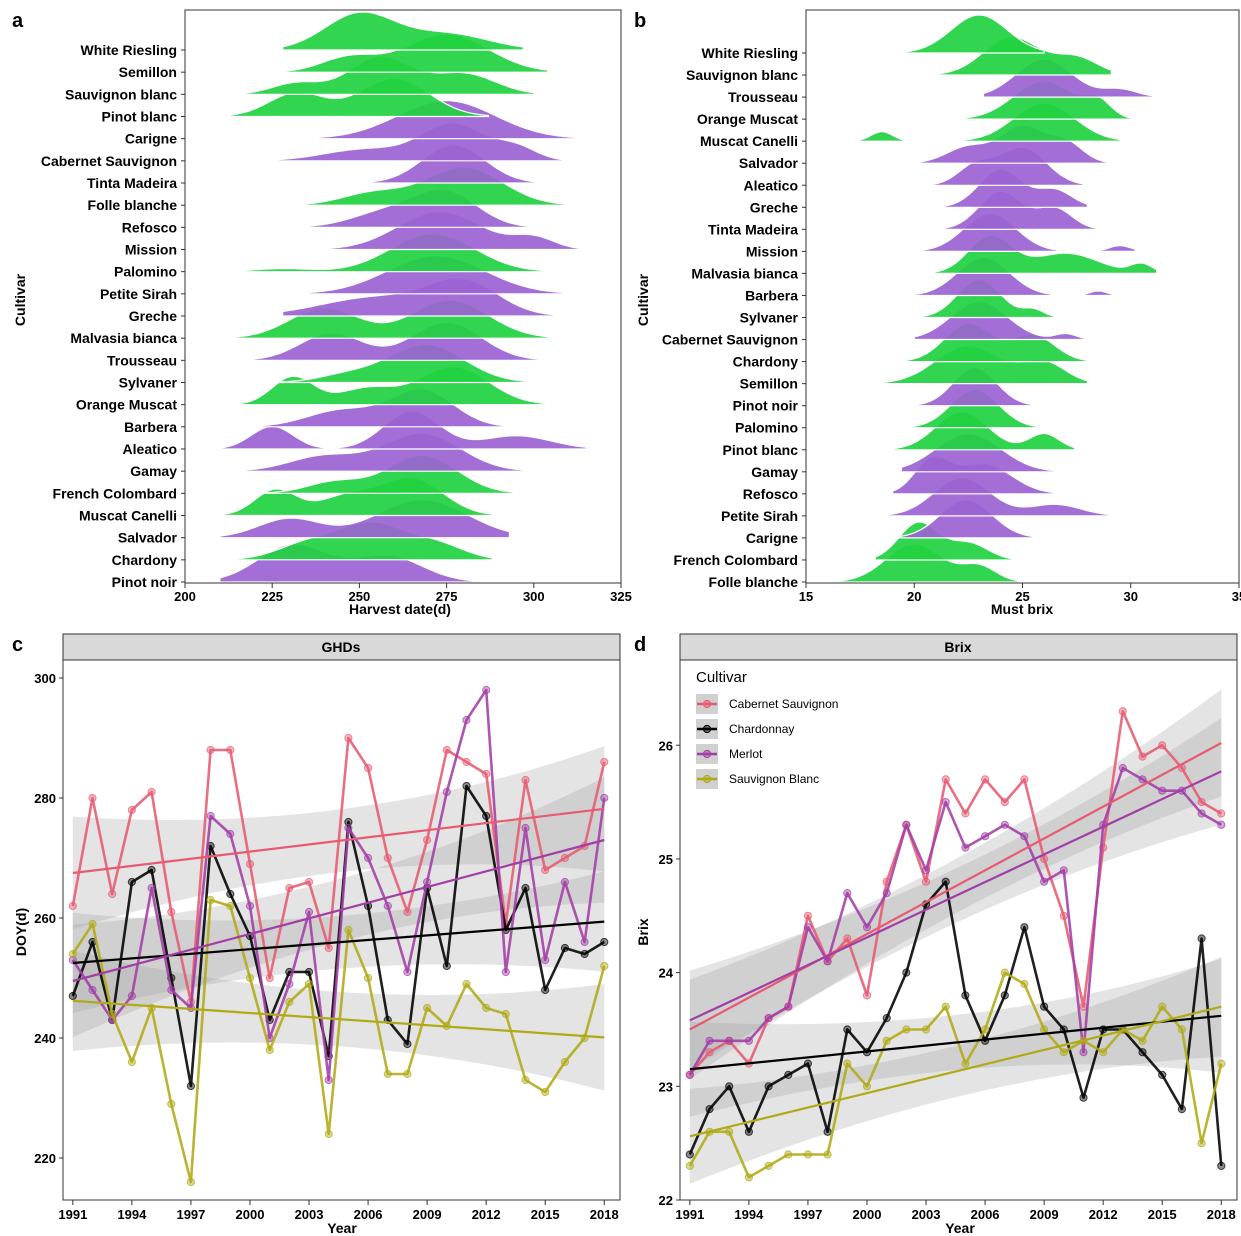 Image resolution: width=1241 pixels, height=1236 pixels. What do you see at coordinates (689, 1214) in the screenshot?
I see `x-tick-label: 1991` at bounding box center [689, 1214].